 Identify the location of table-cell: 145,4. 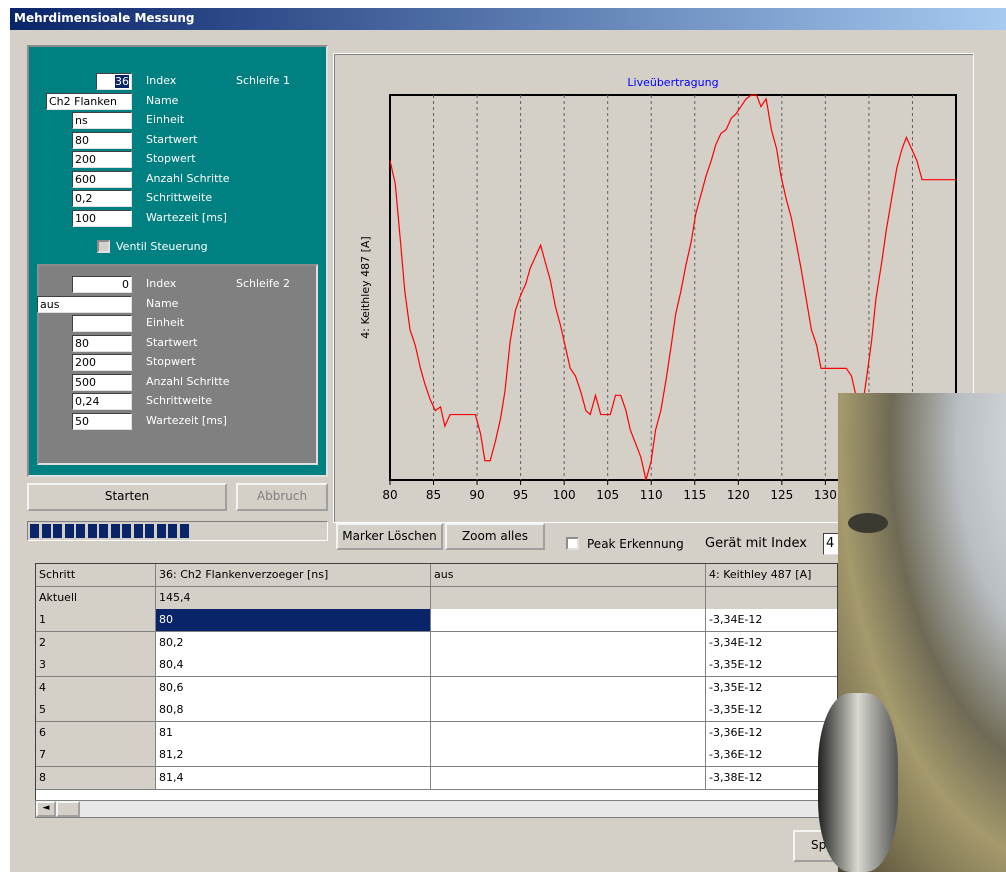
(293, 598).